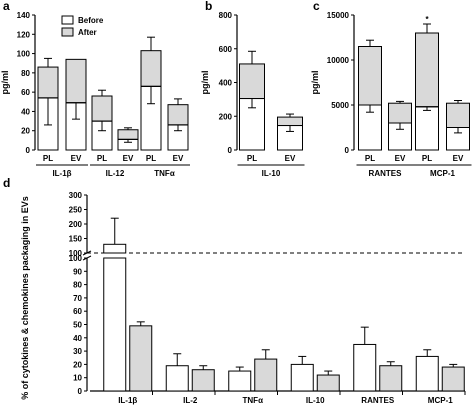 Image resolution: width=474 pixels, height=407 pixels. I want to click on panel-c-letter: c, so click(316, 6).